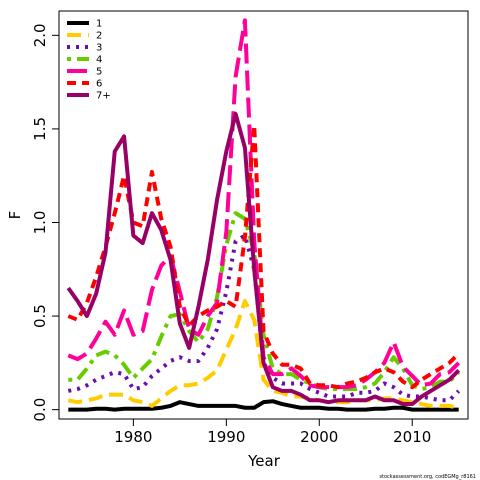  Describe the element at coordinates (103, 96) in the screenshot. I see `legend-label: 7+` at that location.